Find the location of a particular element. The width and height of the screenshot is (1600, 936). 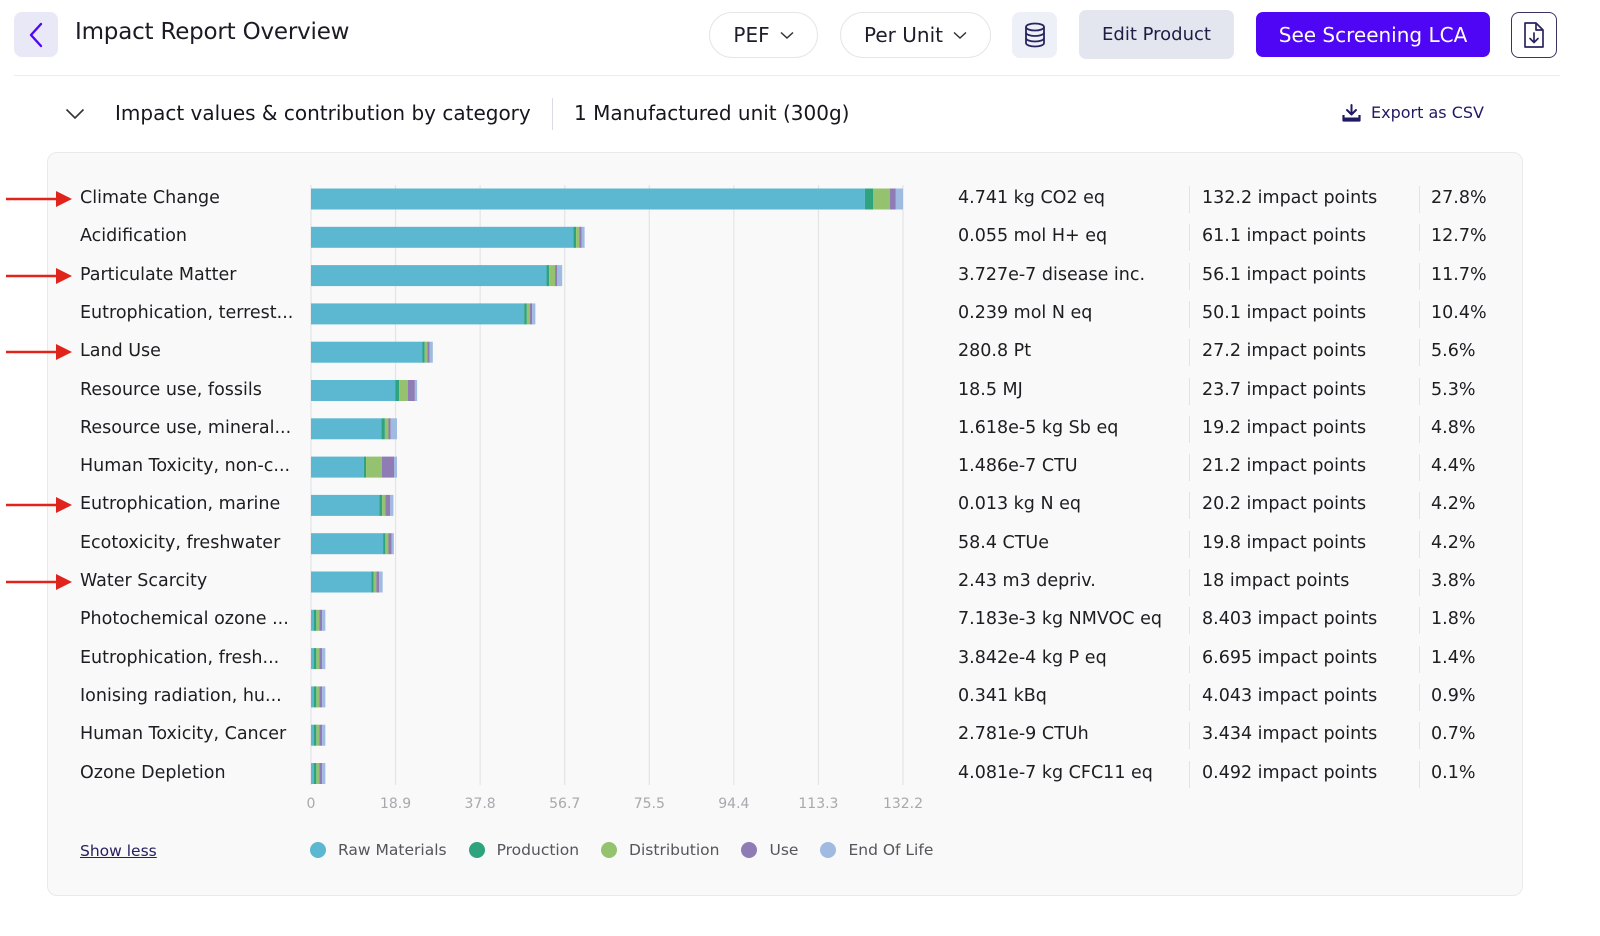

legend-item-use: Use is located at coordinates (769, 850).